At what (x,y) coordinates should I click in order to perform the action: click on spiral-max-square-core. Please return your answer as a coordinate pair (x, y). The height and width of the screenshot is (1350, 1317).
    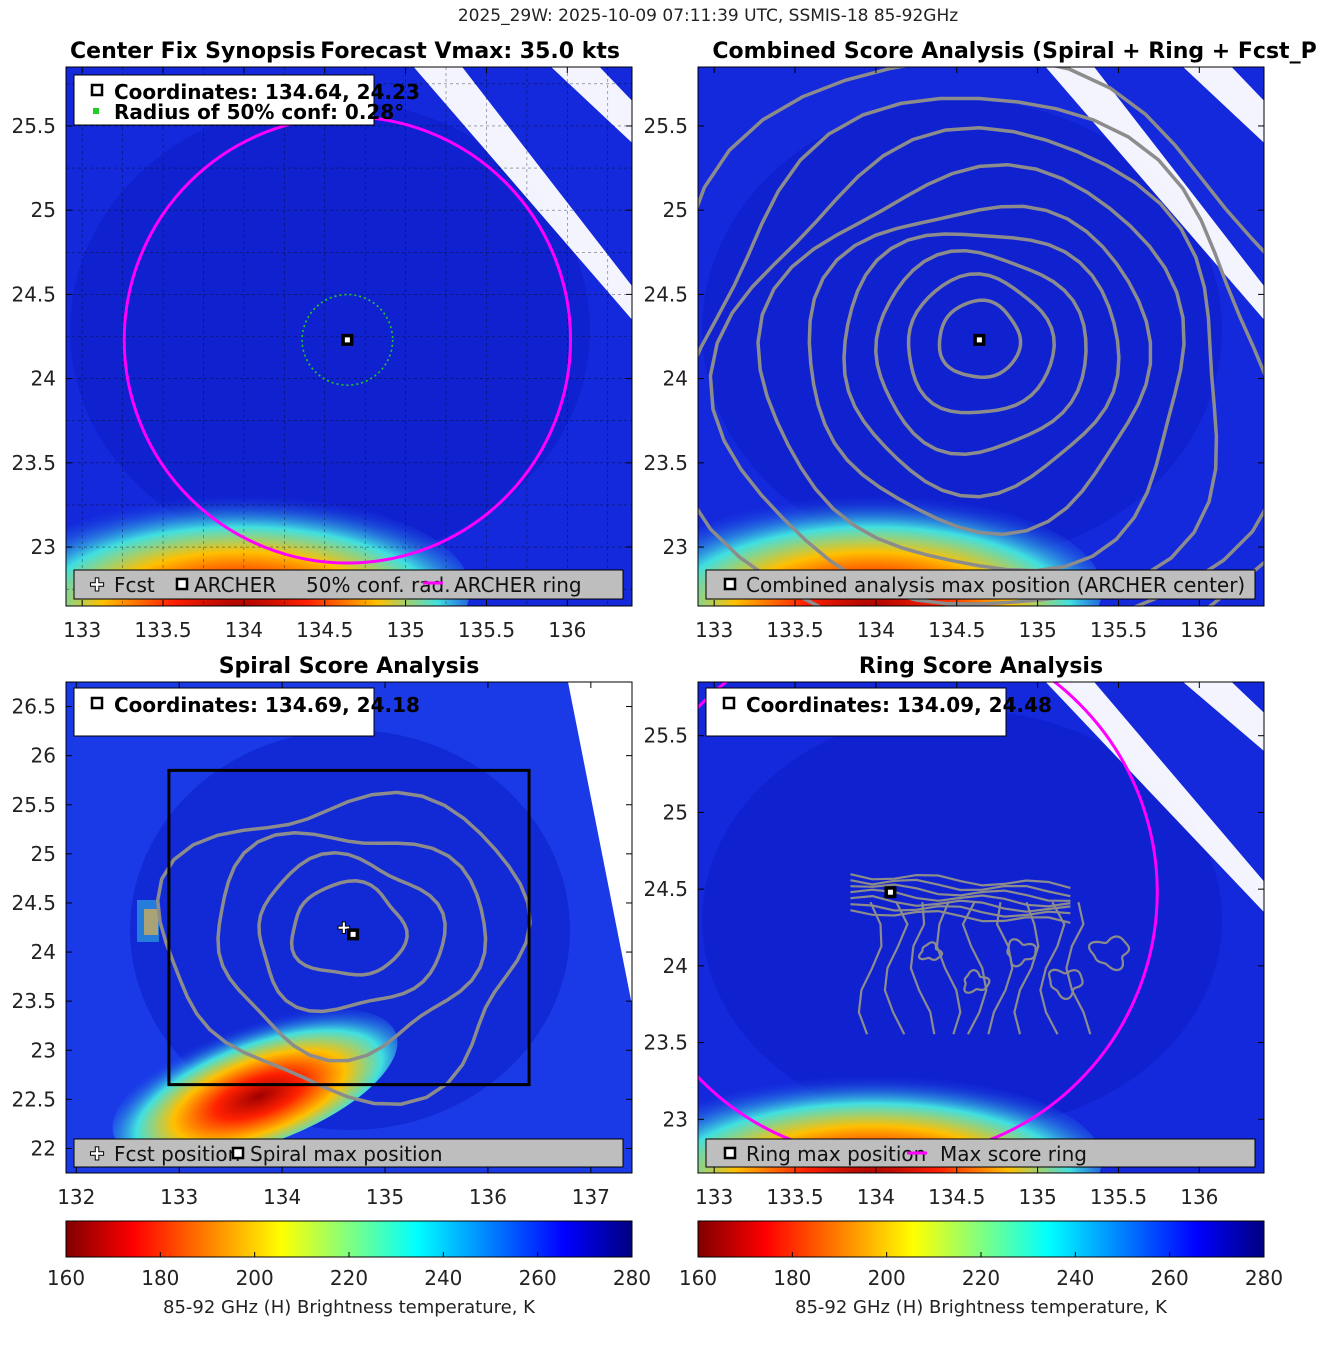
    Looking at the image, I should click on (353, 934).